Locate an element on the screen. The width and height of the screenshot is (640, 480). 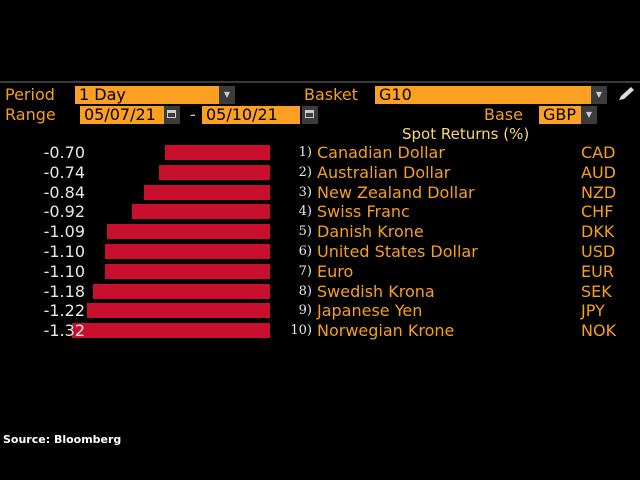
value-label: -0.70 is located at coordinates (64, 152).